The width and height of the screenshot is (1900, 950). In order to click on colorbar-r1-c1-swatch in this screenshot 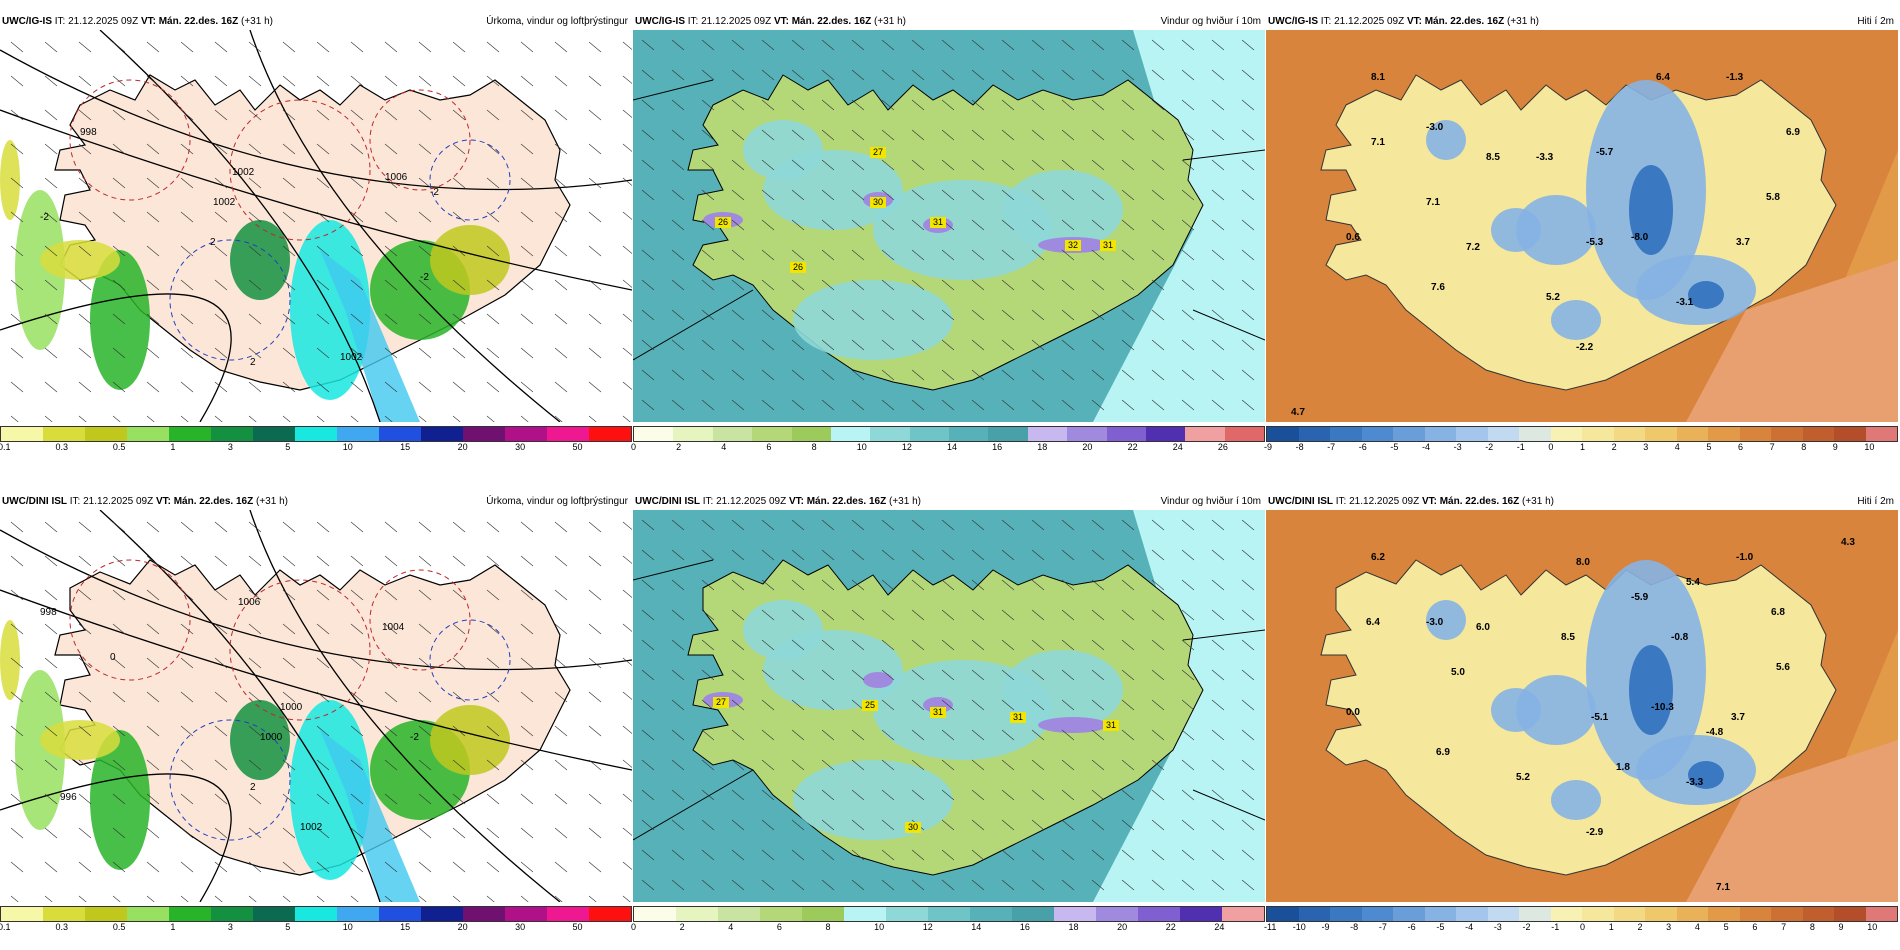, I will do `click(823, 914)`.